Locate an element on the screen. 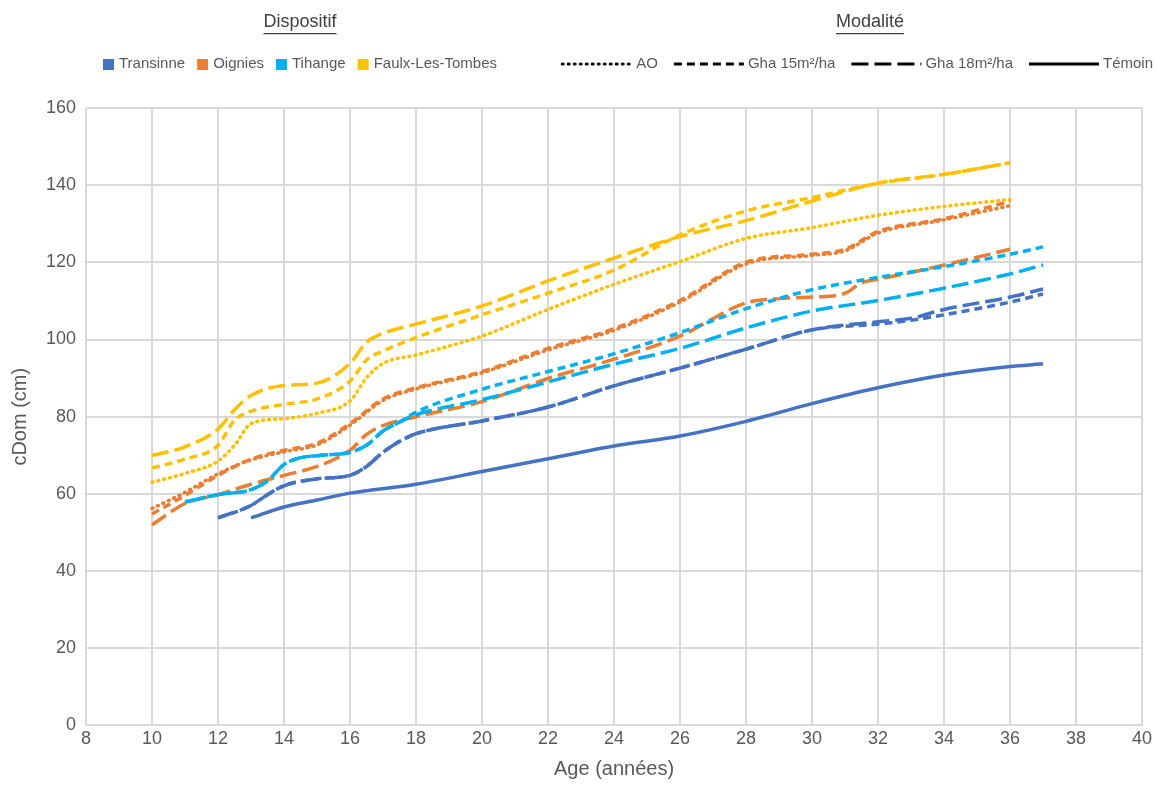 This screenshot has width=1157, height=785. x-tick-label: 32 is located at coordinates (878, 738).